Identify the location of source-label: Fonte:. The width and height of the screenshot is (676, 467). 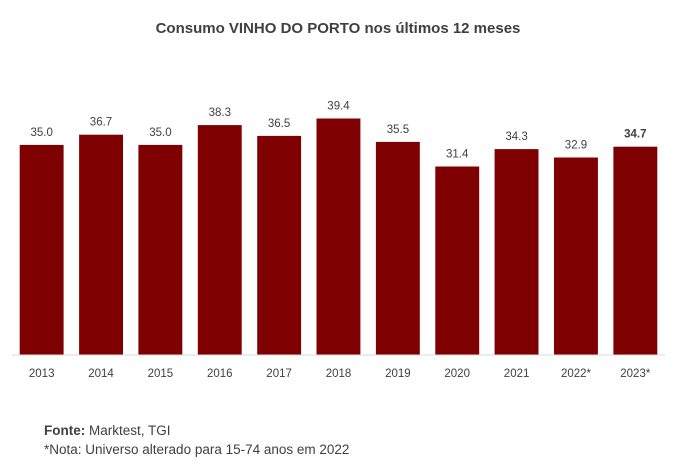
(65, 430).